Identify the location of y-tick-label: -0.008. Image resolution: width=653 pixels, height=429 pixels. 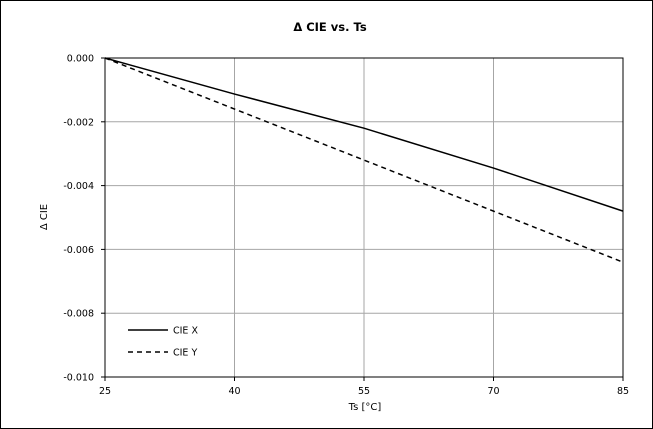
(78, 314).